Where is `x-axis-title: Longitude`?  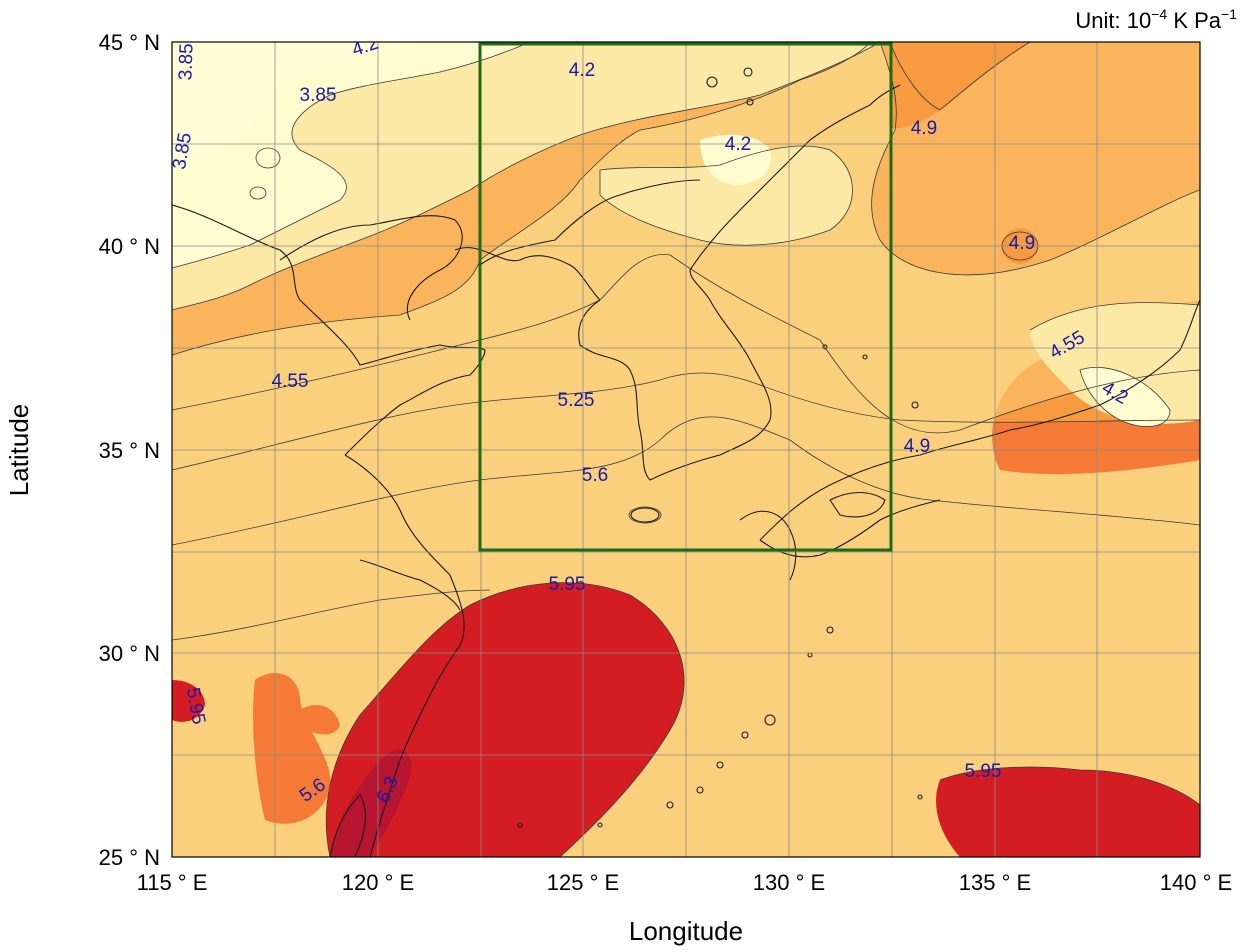 x-axis-title: Longitude is located at coordinates (686, 931).